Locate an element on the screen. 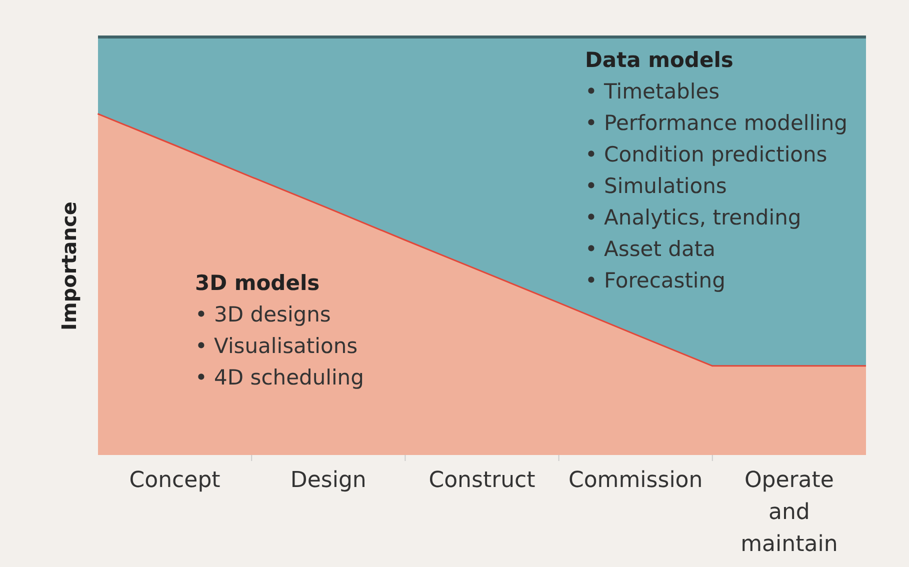  x-tick-label: Construct is located at coordinates (482, 480).